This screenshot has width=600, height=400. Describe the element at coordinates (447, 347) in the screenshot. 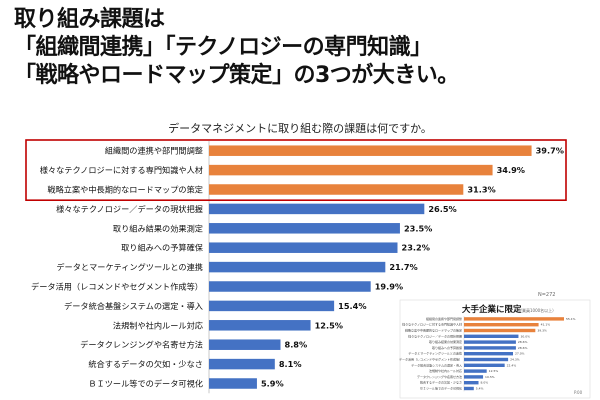

I see `inset-category-label-6: 取り組みへの予算確保` at that location.